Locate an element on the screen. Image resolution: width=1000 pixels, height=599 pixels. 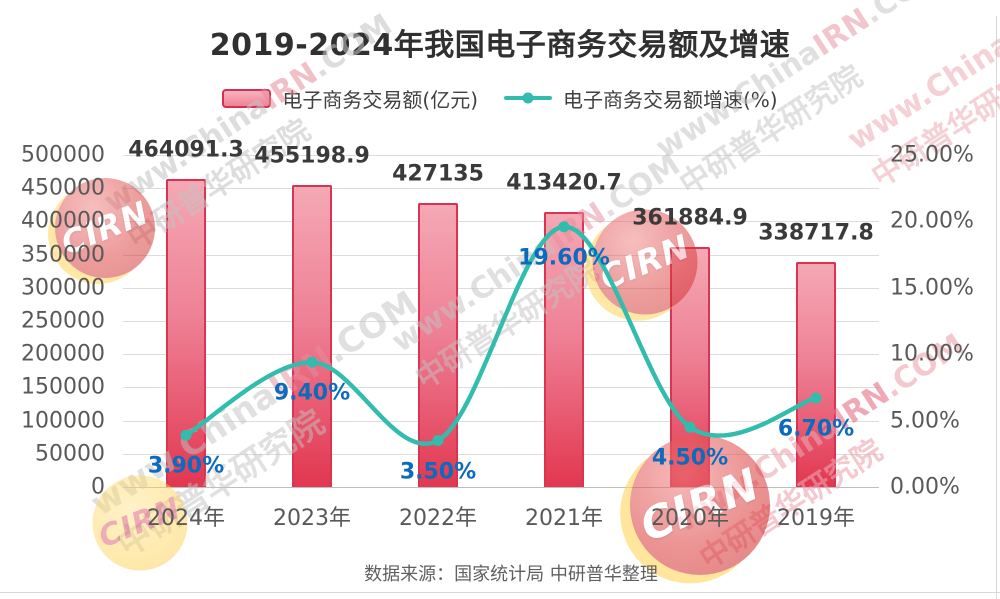
growth-value-label: 6.70% is located at coordinates (816, 429).